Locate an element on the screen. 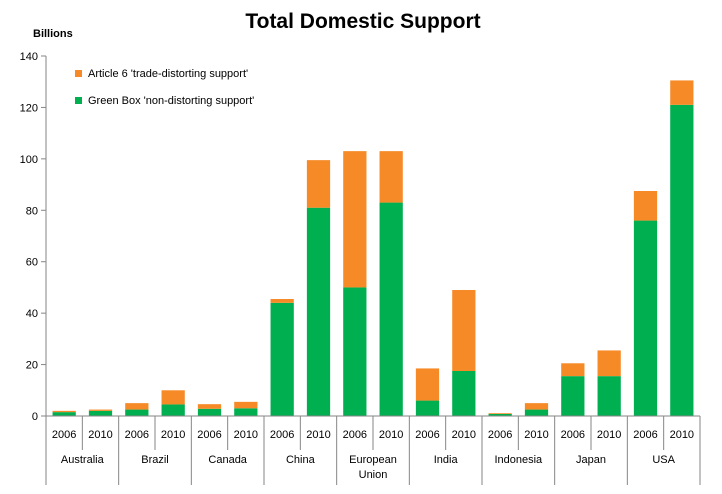 The image size is (722, 494). legend-label: Article 6 'trade-distorting support' is located at coordinates (168, 74).